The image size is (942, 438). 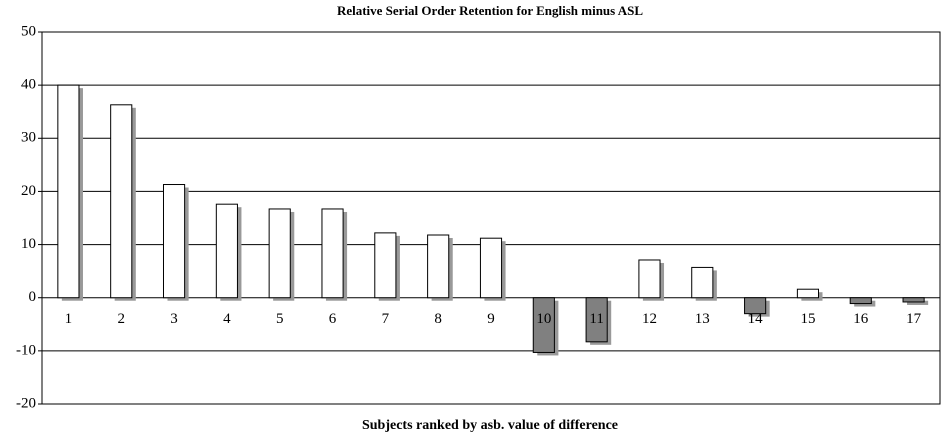 I want to click on y-tick-label: 10, so click(x=28, y=244).